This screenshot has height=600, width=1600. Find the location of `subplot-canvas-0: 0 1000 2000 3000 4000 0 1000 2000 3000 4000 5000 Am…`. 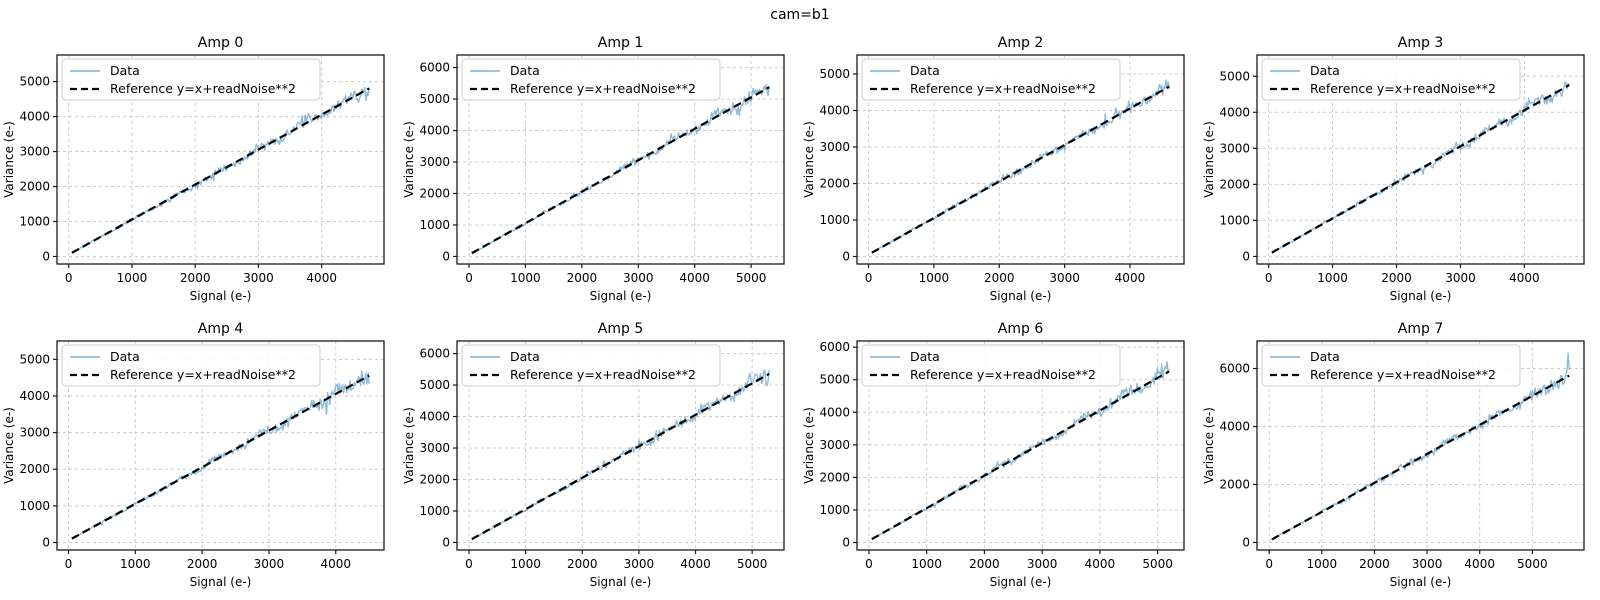

subplot-canvas-0: 0 1000 2000 3000 4000 0 1000 2000 3000 4000 5000 Am… is located at coordinates (193, 169).